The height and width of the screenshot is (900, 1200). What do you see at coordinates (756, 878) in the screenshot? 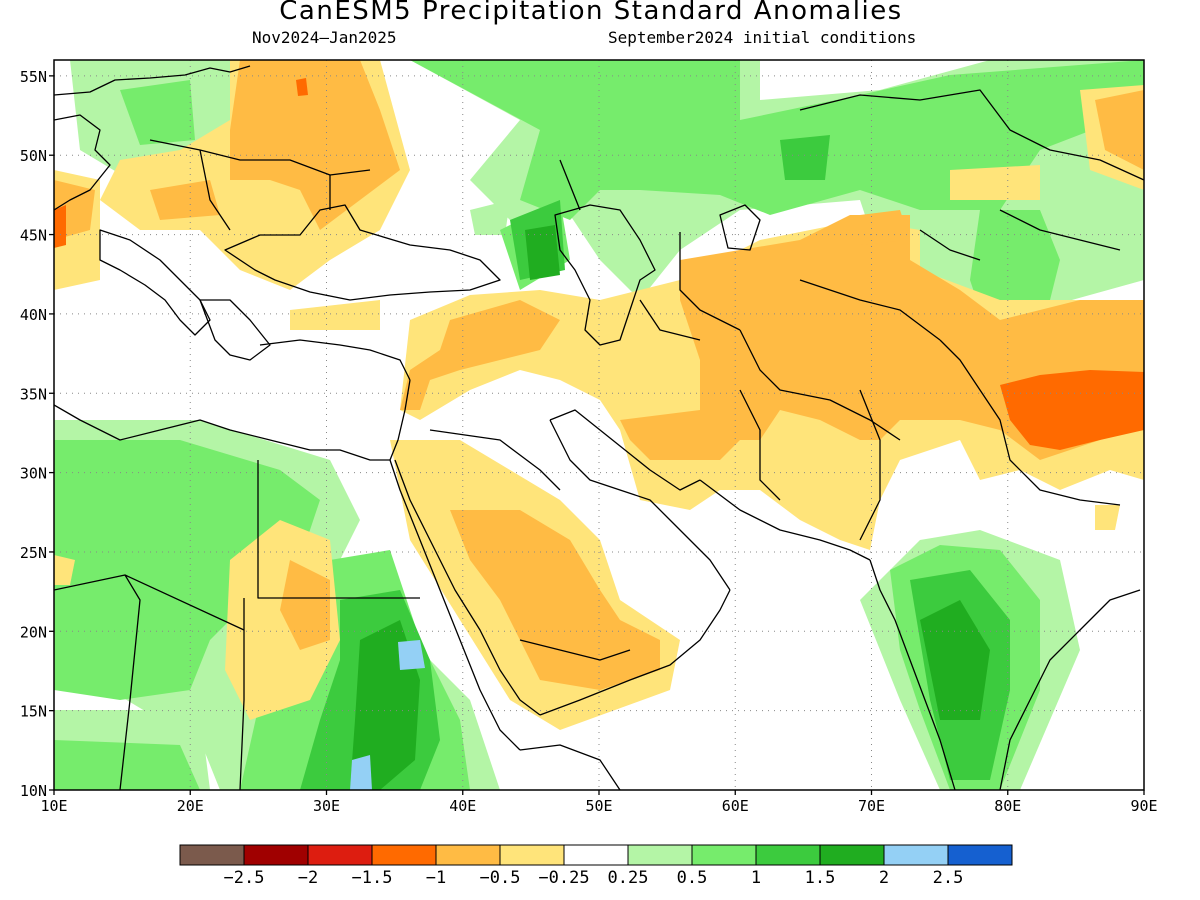
I see `colorbar-label: 1` at bounding box center [756, 878].